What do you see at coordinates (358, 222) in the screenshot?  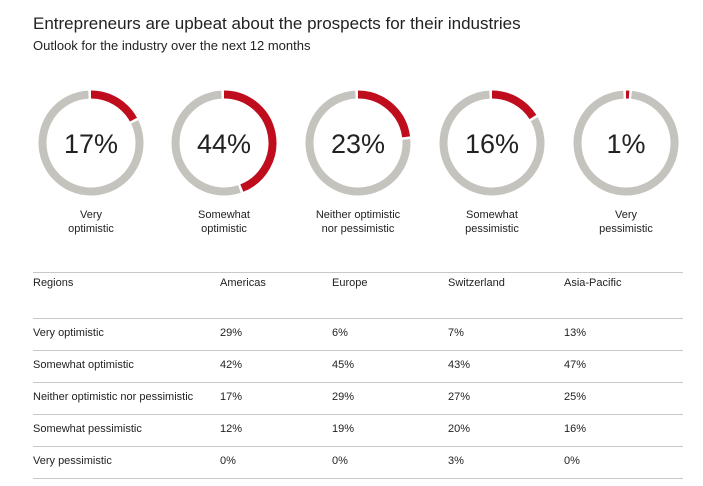 I see `donut-category-label: Neither optimistic nor pessimistic` at bounding box center [358, 222].